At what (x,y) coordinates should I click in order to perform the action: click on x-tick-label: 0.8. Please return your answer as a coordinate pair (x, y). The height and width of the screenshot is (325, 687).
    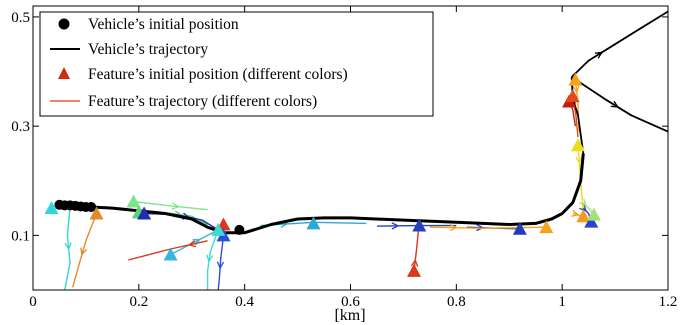
    Looking at the image, I should click on (456, 302).